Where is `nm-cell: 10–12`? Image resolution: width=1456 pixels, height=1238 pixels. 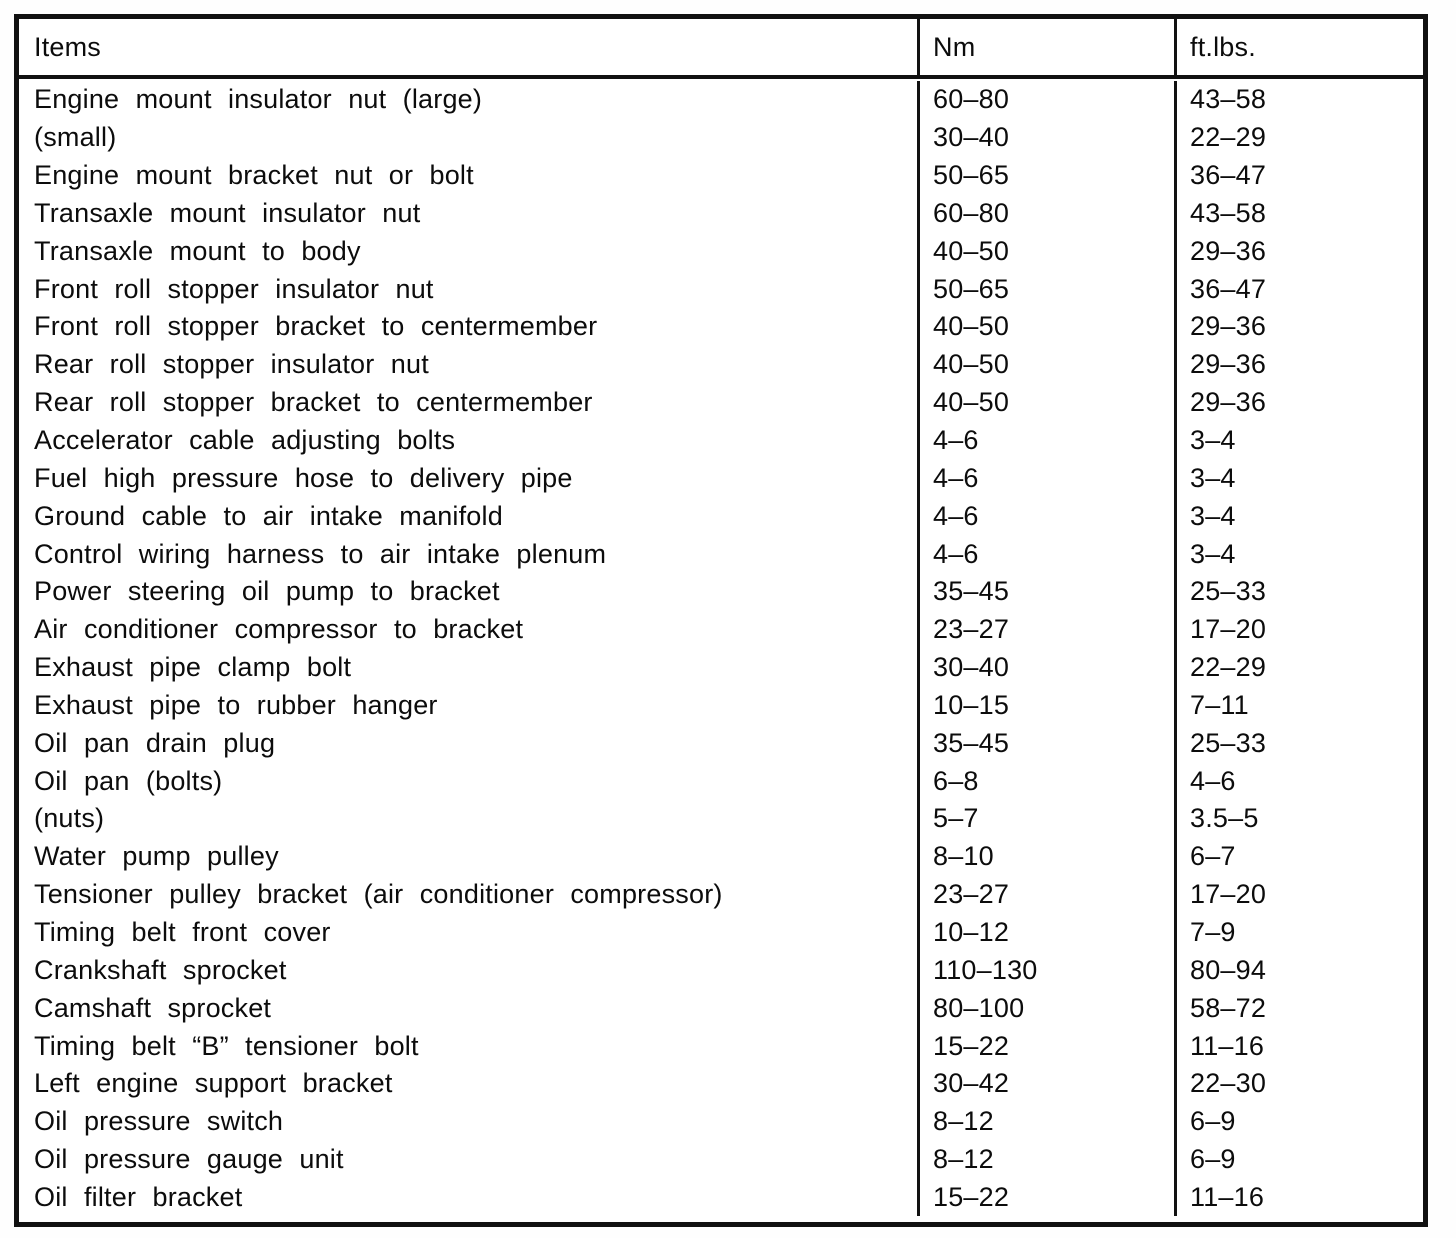 nm-cell: 10–12 is located at coordinates (1045, 932).